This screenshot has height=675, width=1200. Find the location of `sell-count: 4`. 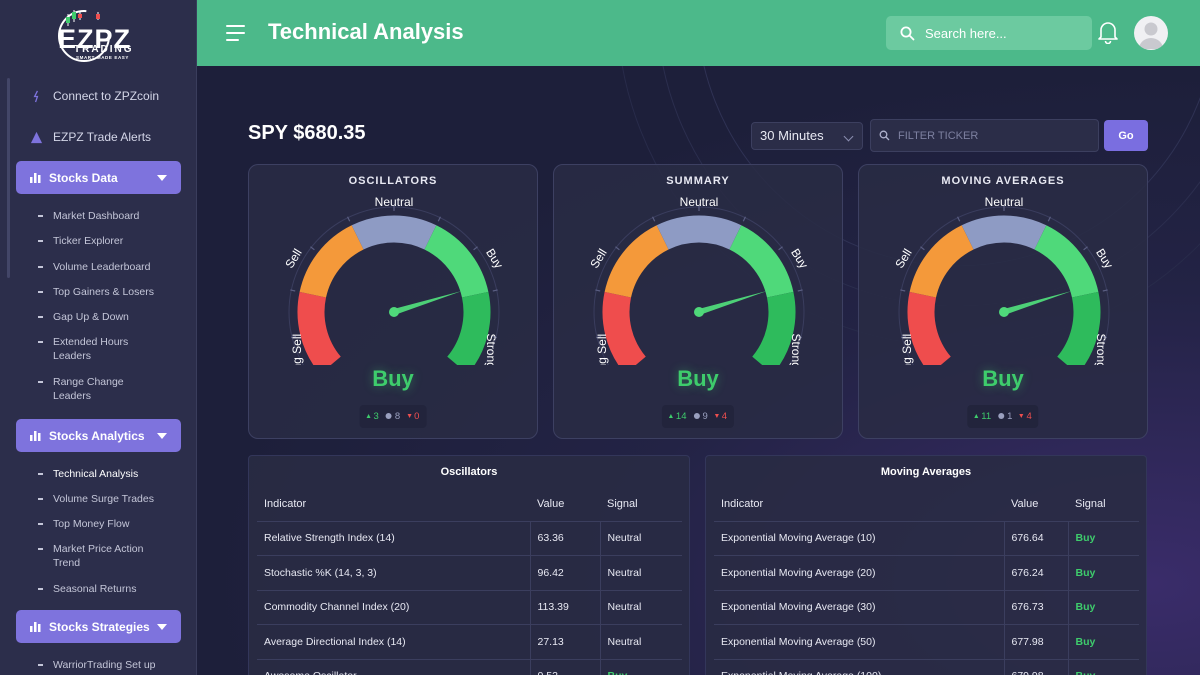

sell-count: 4 is located at coordinates (721, 416).